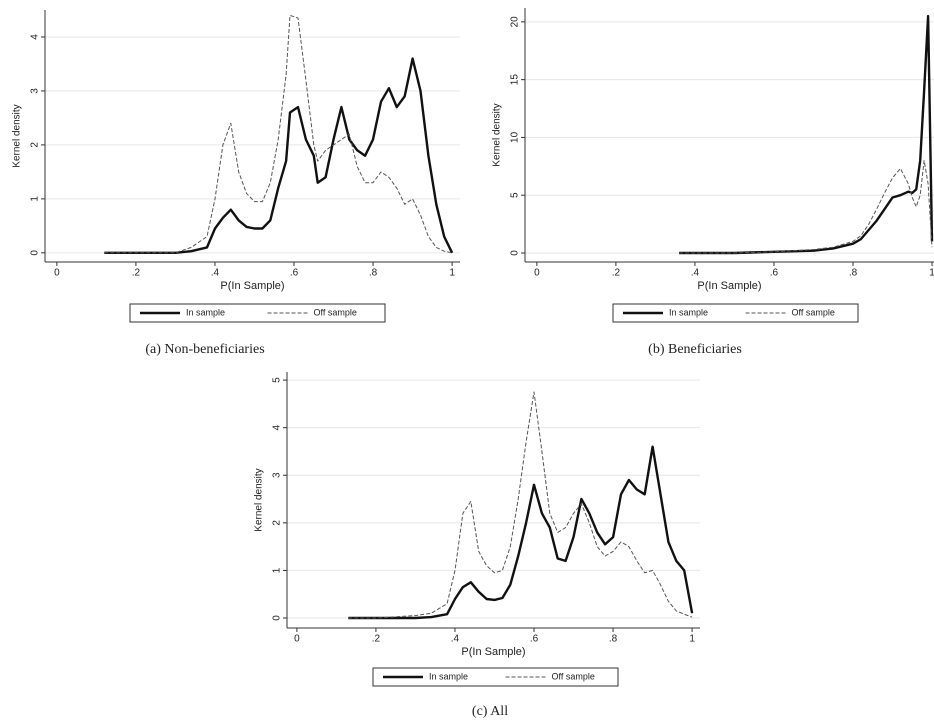  I want to click on y-tick-label: 10, so click(515, 137).